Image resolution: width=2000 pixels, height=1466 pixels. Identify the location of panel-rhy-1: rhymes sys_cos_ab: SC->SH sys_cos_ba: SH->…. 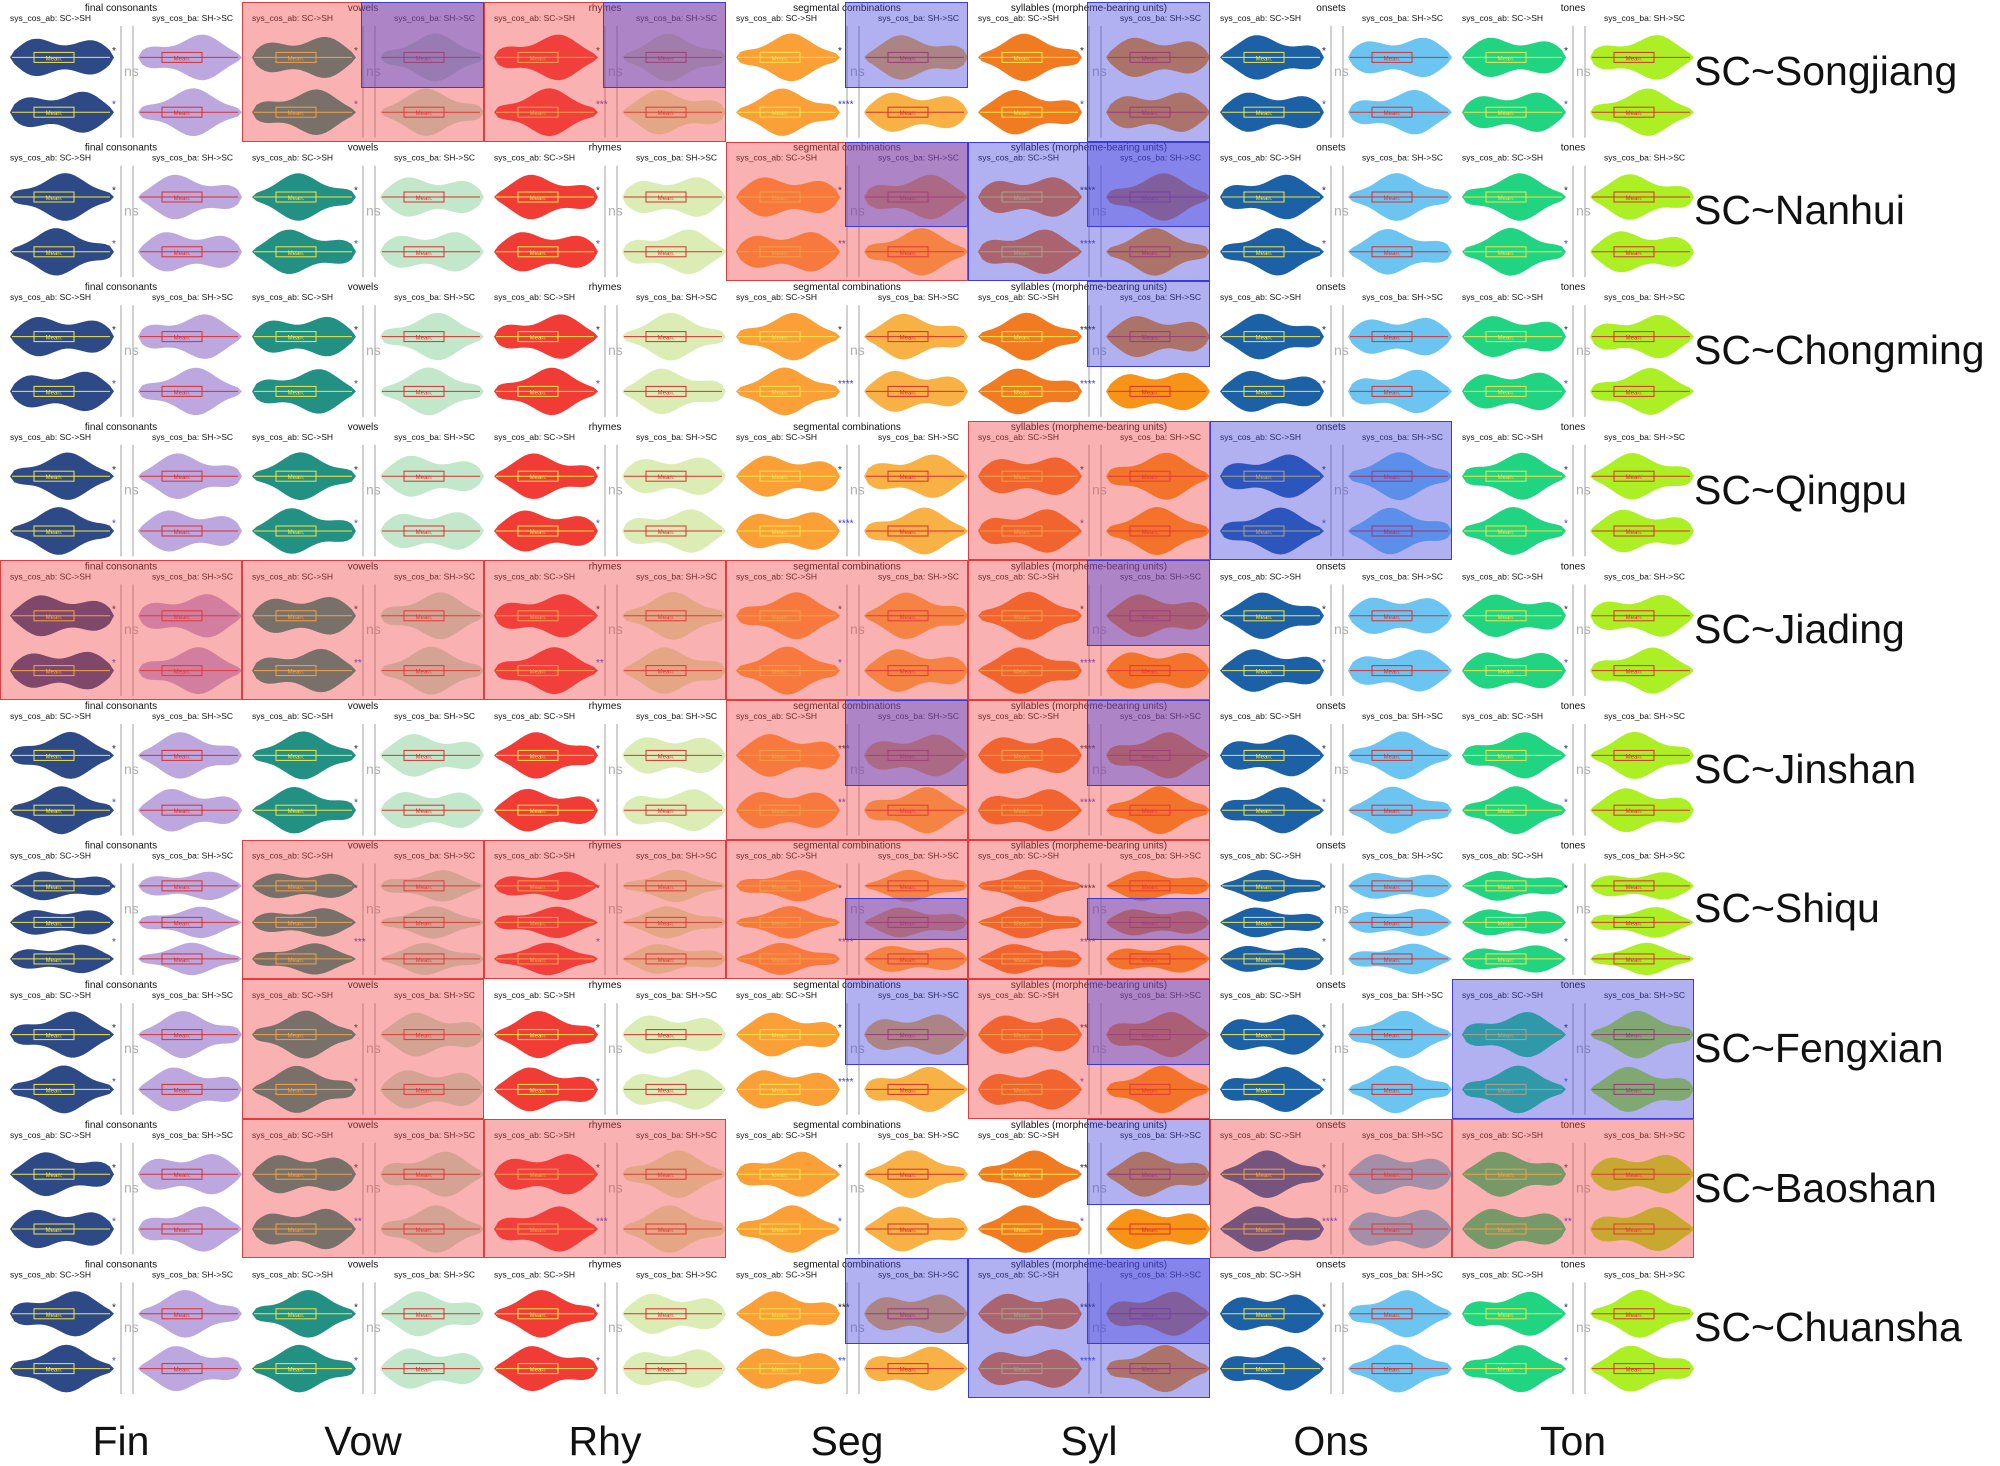
(610, 210).